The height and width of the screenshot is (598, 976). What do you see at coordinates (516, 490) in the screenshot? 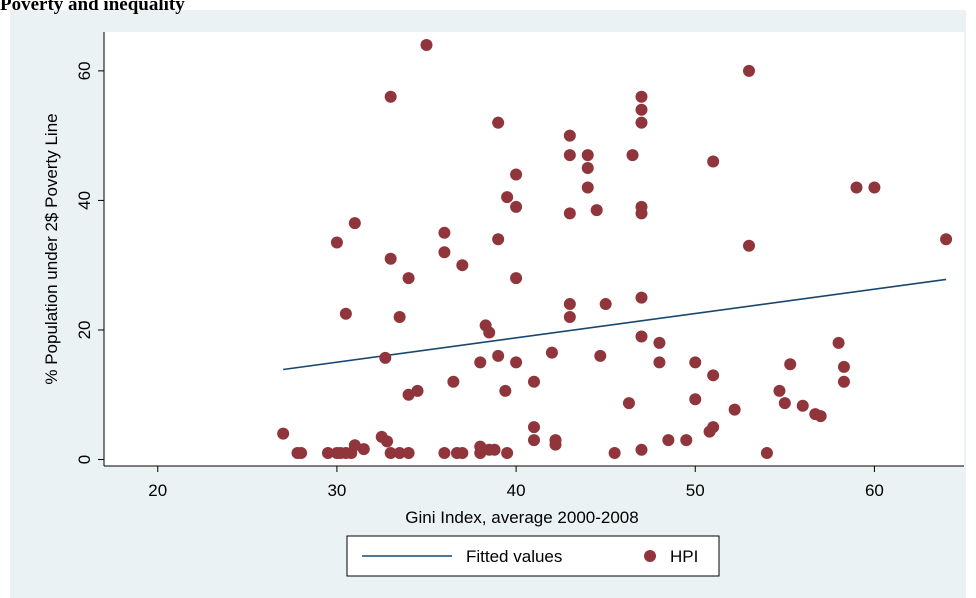
I see `x-tick-label: 40` at bounding box center [516, 490].